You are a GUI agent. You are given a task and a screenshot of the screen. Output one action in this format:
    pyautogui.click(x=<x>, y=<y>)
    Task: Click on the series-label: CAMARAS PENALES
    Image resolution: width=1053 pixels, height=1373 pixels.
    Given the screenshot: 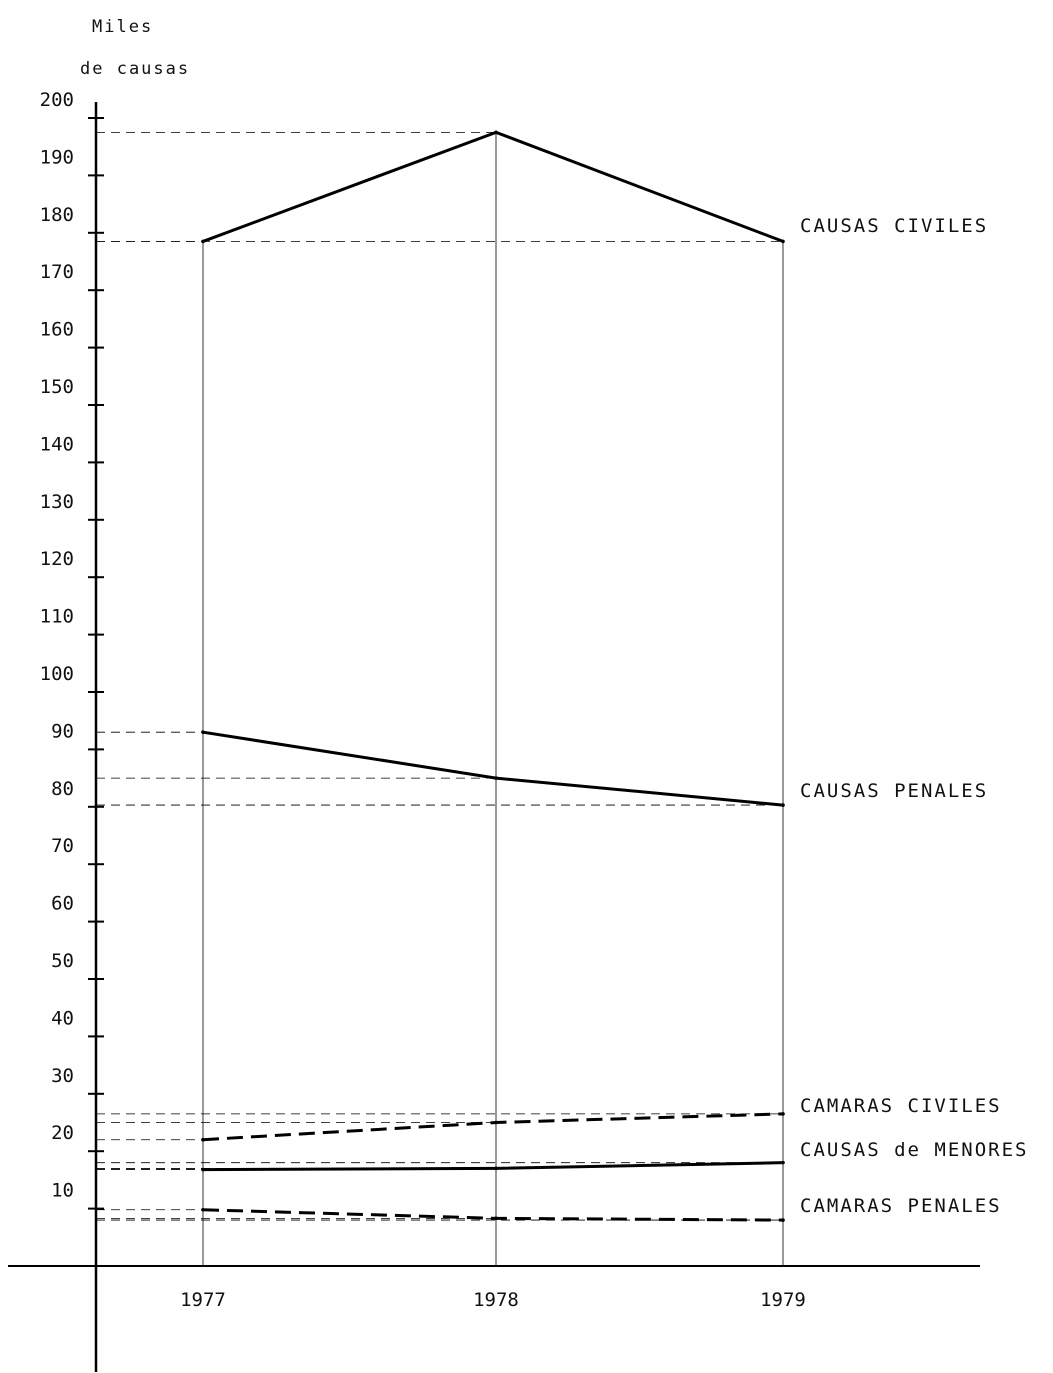 What is the action you would take?
    pyautogui.click(x=901, y=1206)
    